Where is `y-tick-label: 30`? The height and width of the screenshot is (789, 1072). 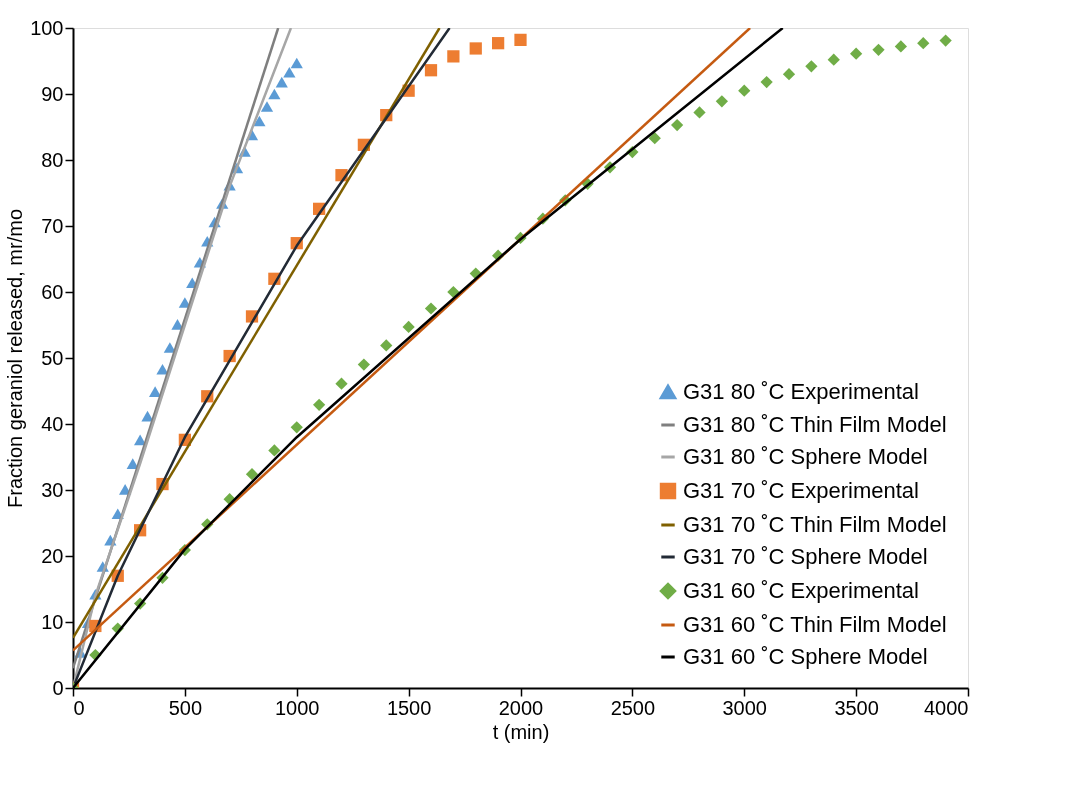 y-tick-label: 30 is located at coordinates (52, 489).